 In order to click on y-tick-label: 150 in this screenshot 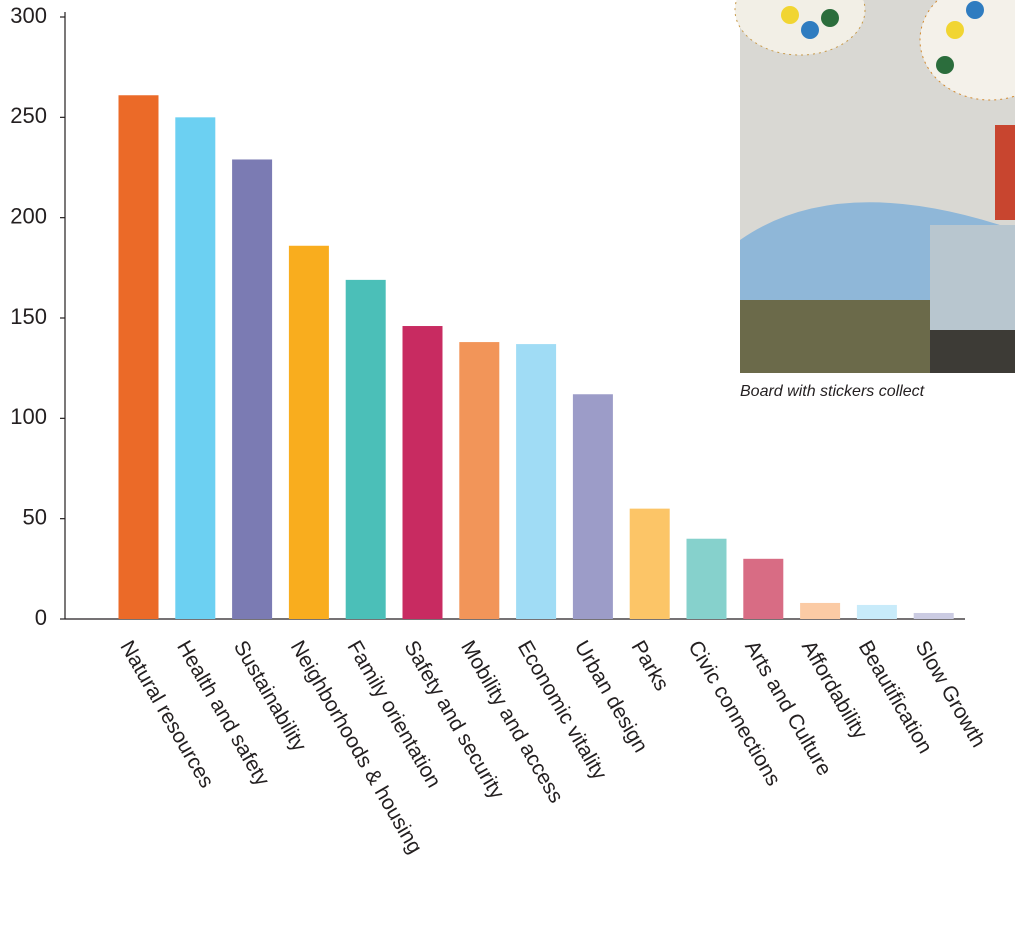, I will do `click(28, 316)`.